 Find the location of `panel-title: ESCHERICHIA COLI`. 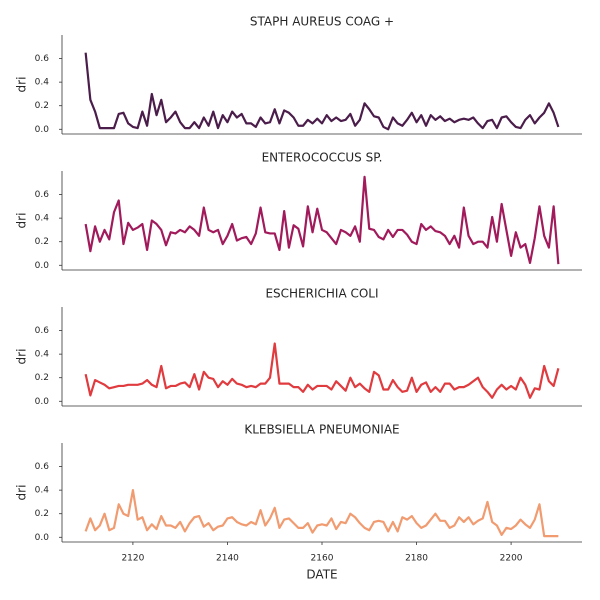

panel-title: ESCHERICHIA COLI is located at coordinates (321, 294).